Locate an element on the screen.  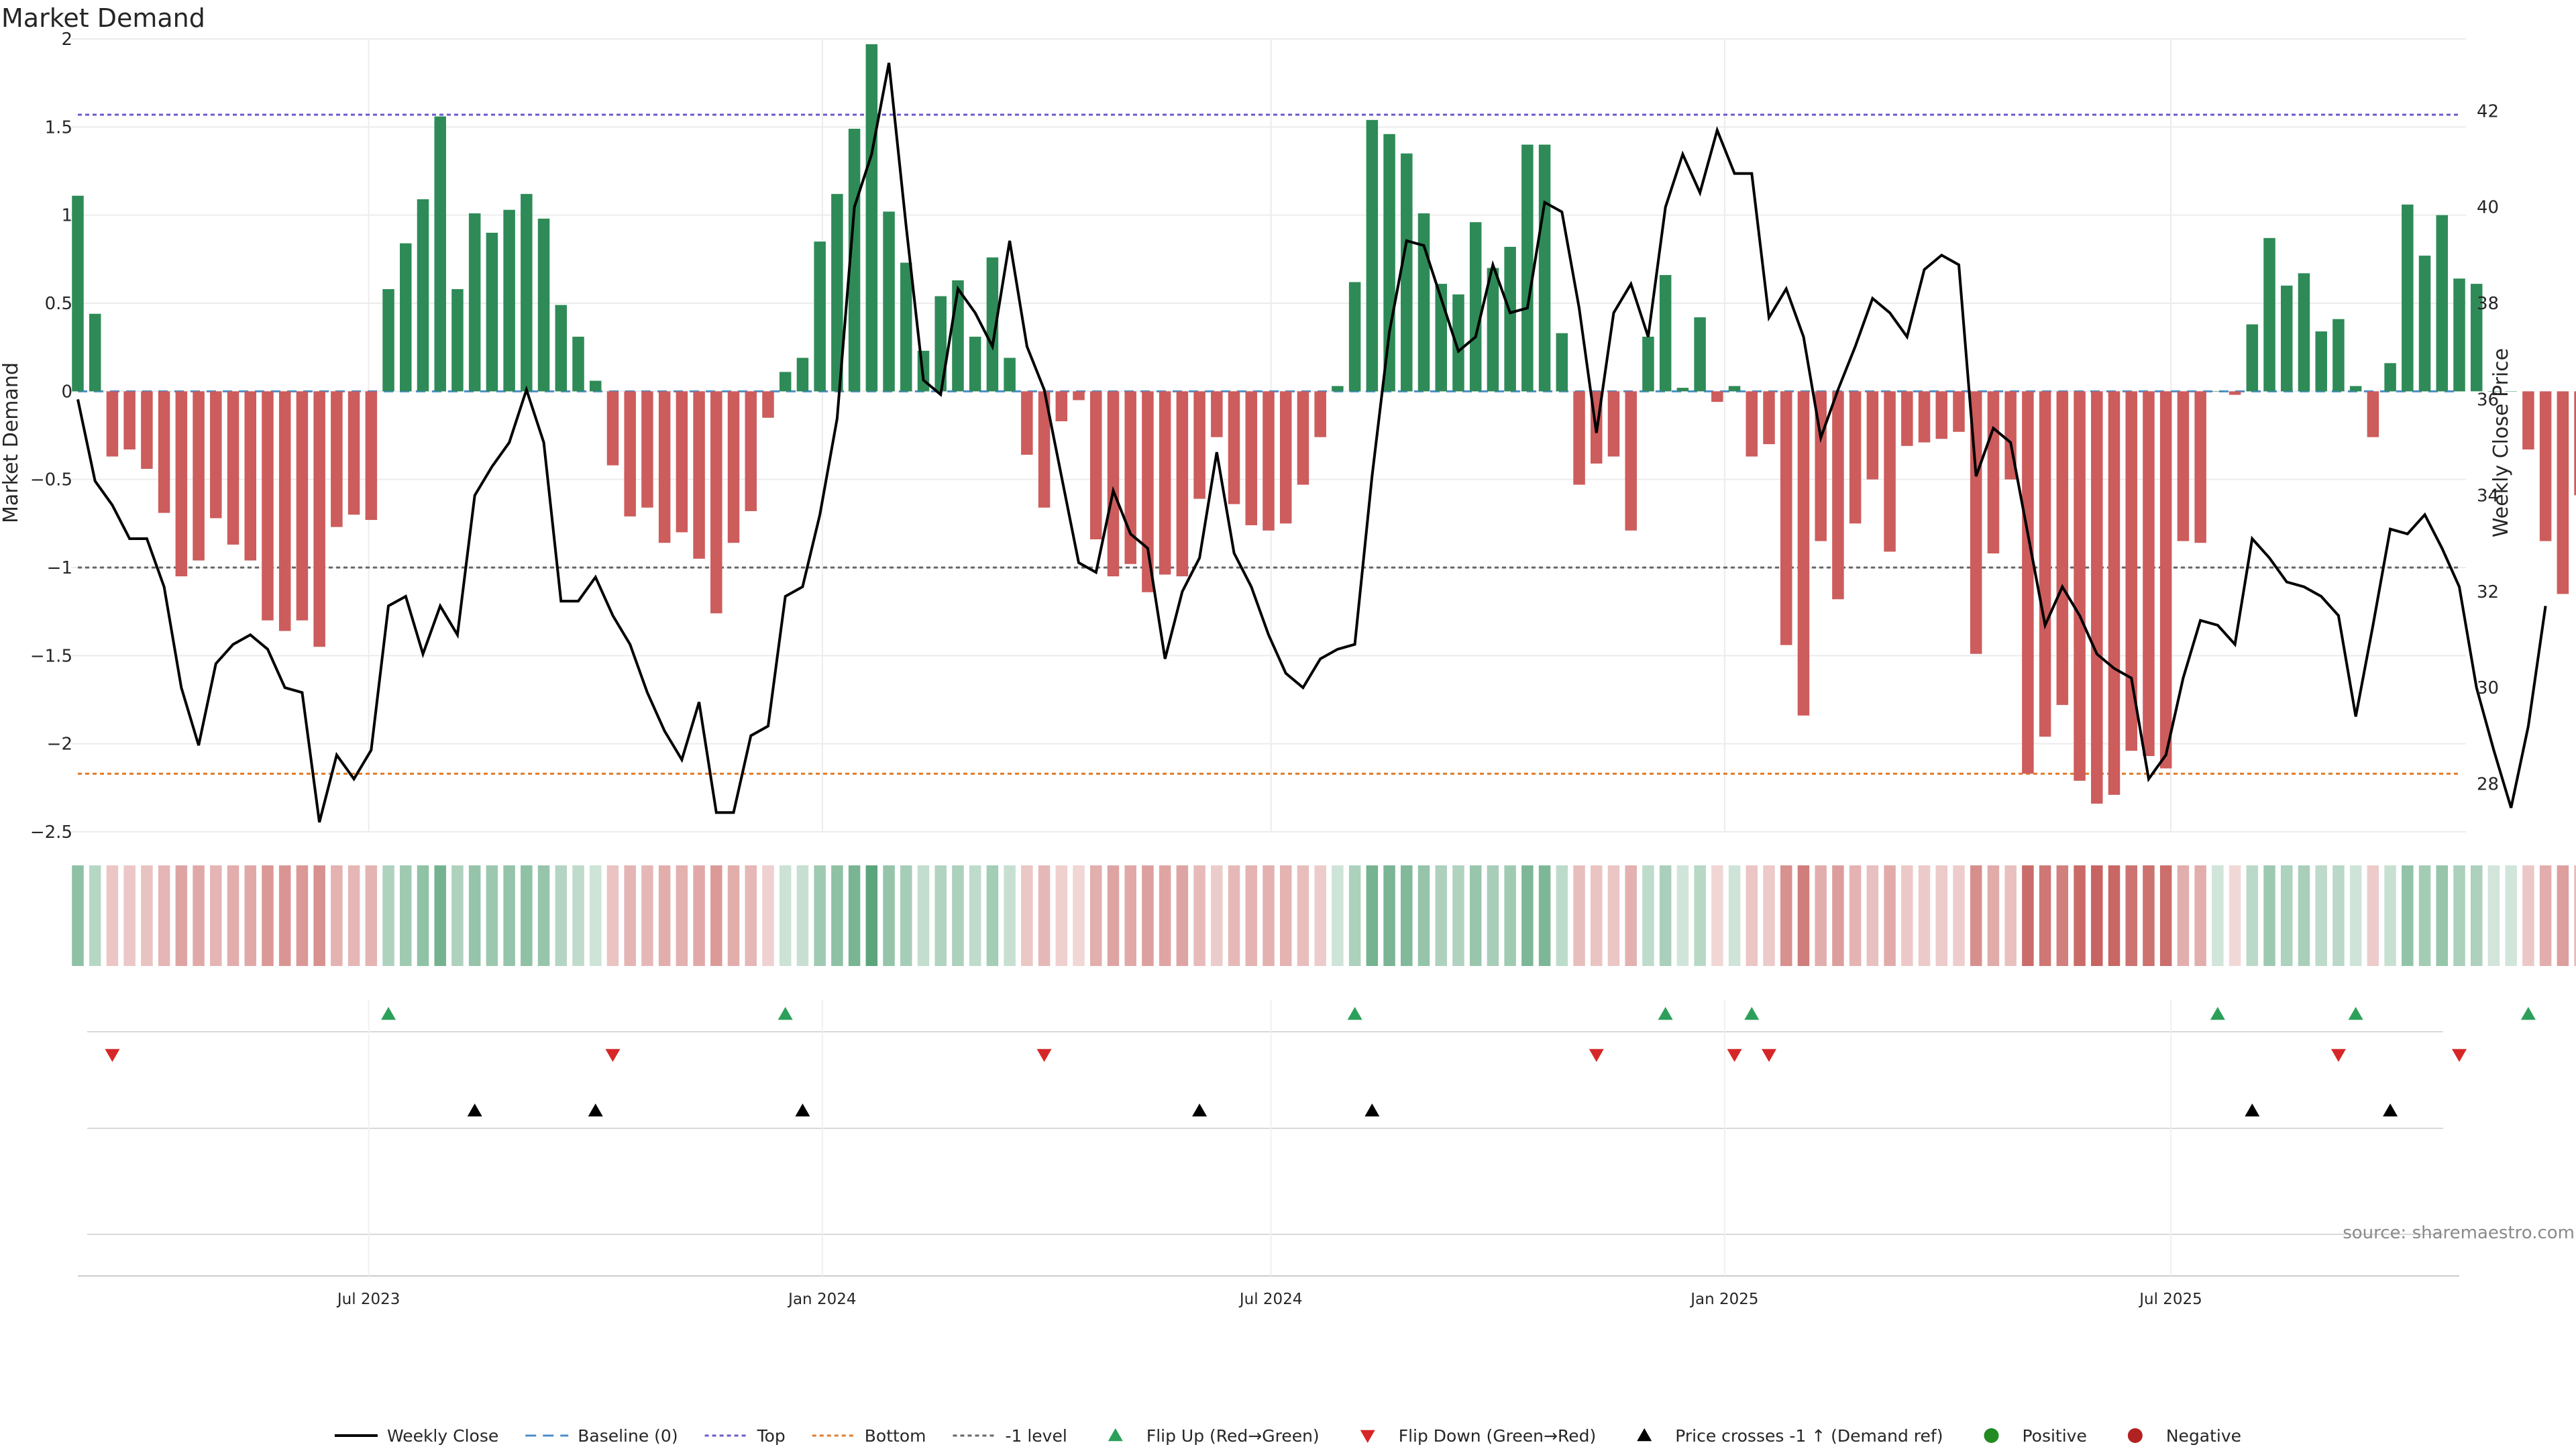
legend-item: -1 level is located at coordinates (1010, 1436).